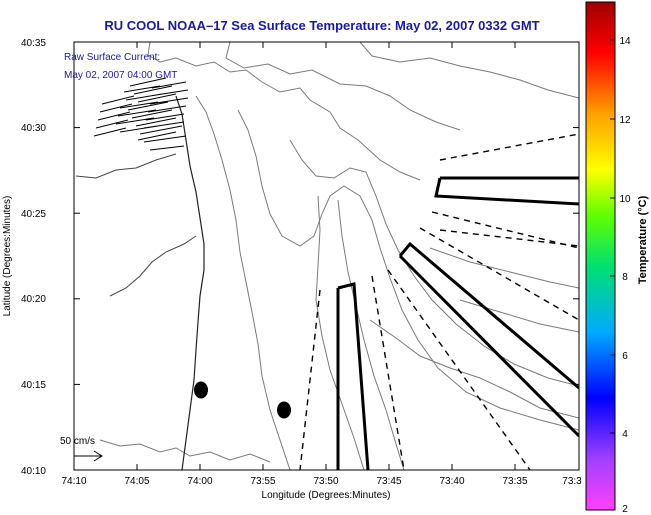 The width and height of the screenshot is (651, 515). I want to click on sector-box-southeast, so click(488, 339).